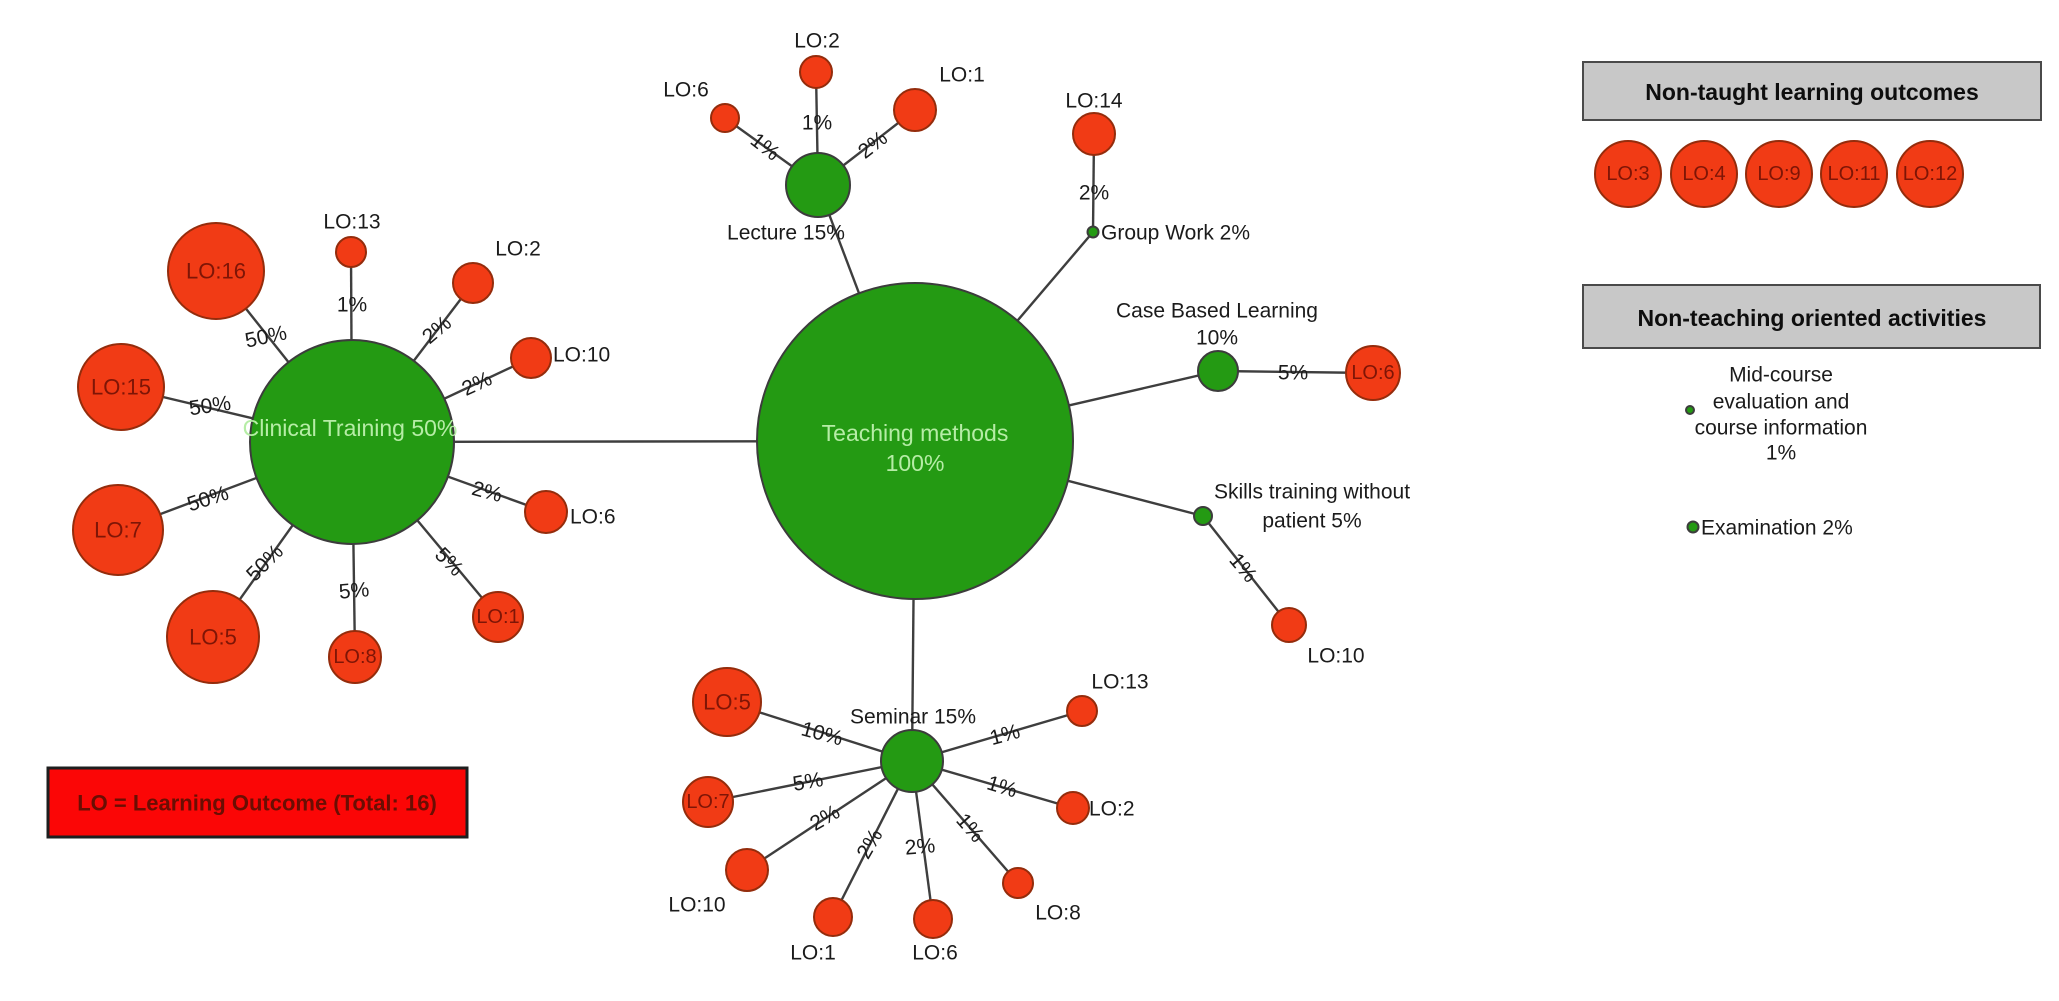  I want to click on seminar-label: Seminar 15%, so click(913, 717).